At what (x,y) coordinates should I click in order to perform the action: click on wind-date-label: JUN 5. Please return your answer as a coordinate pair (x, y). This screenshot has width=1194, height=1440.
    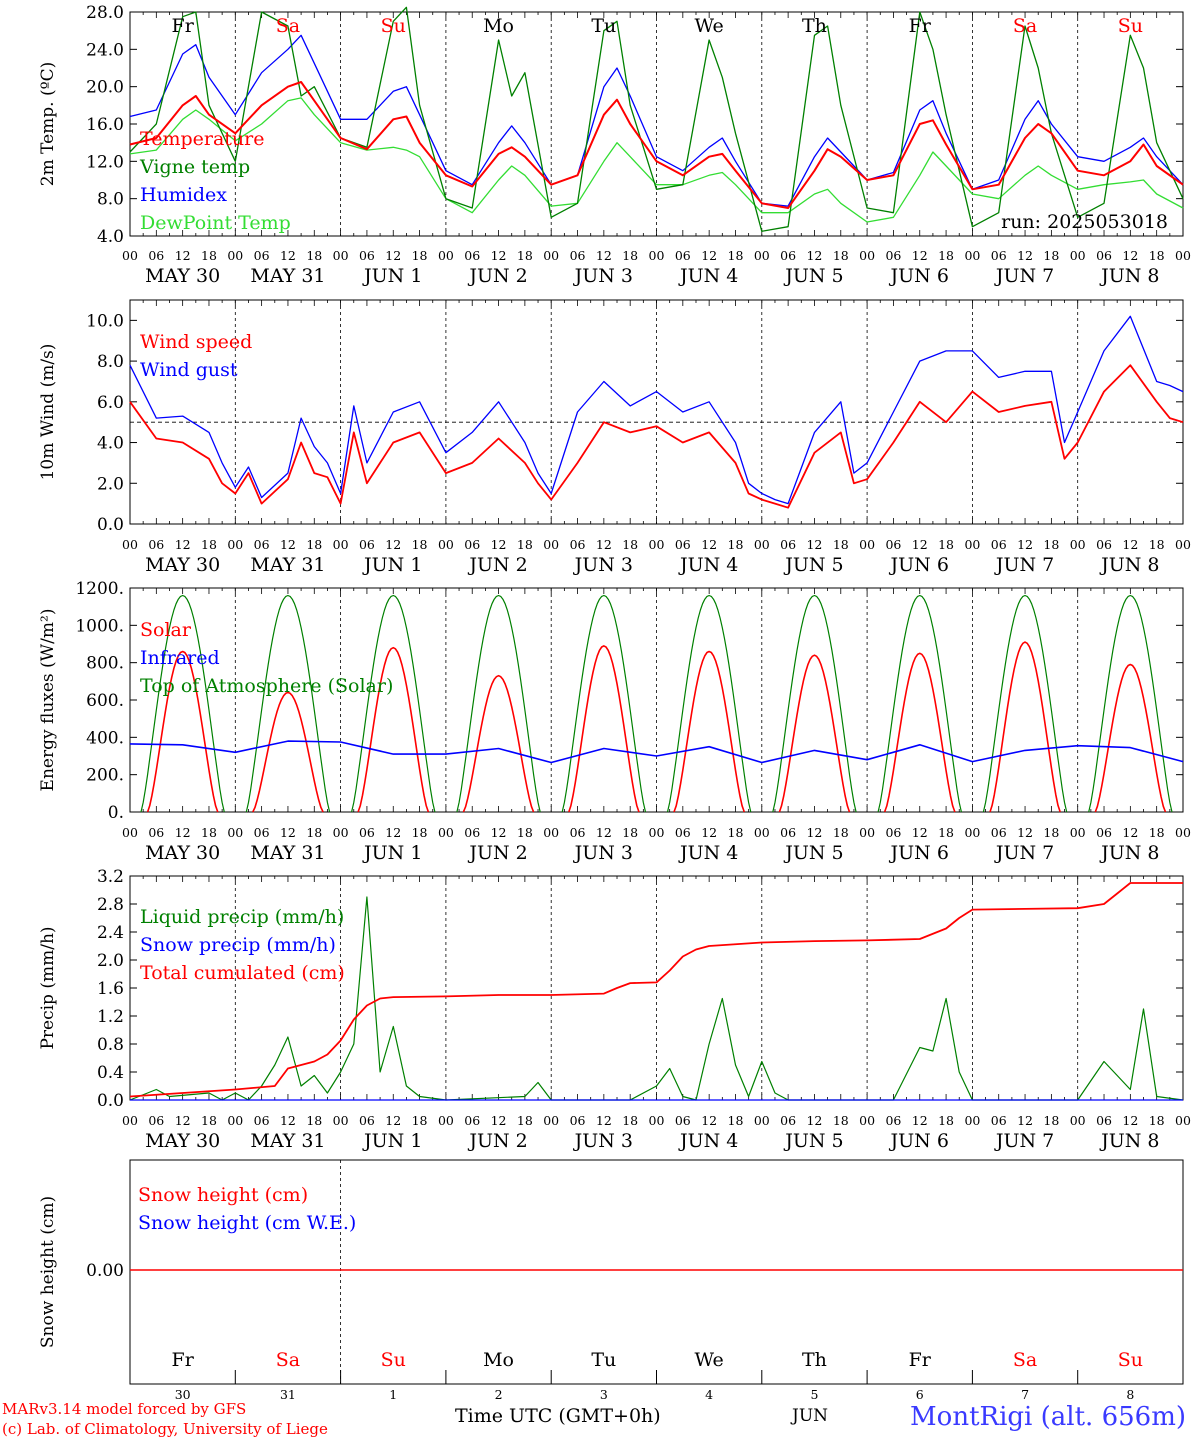
    Looking at the image, I should click on (813, 565).